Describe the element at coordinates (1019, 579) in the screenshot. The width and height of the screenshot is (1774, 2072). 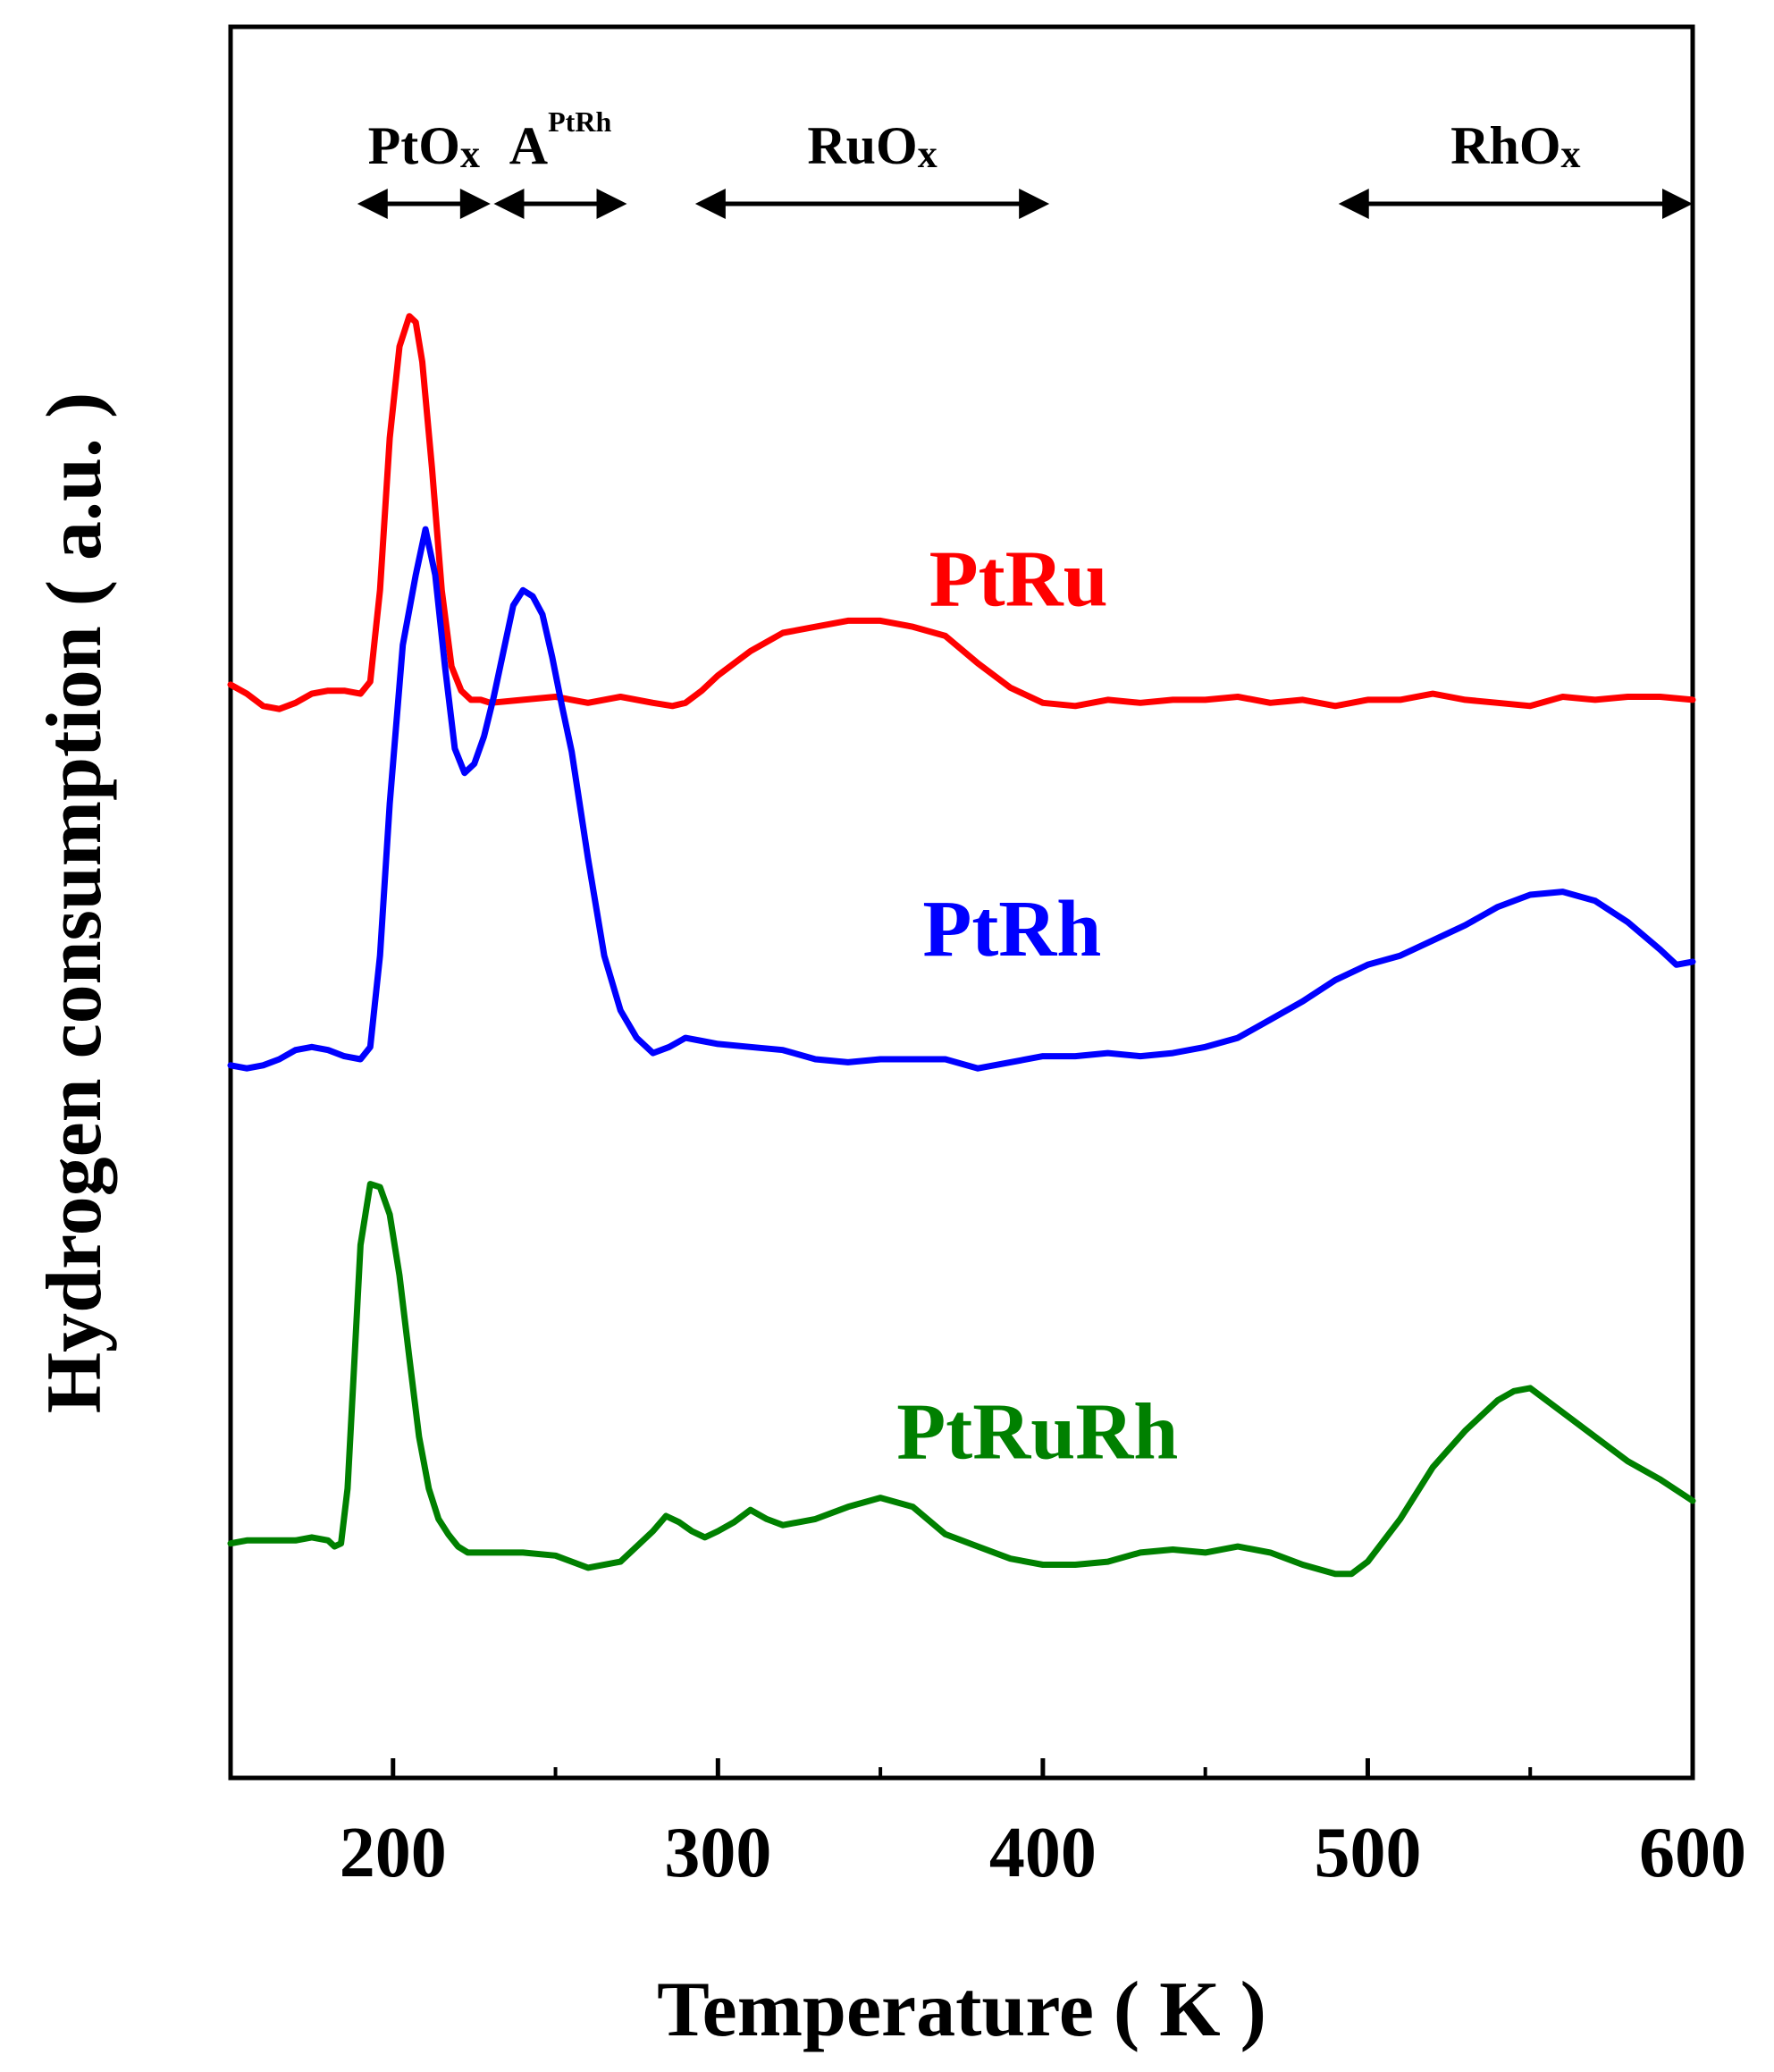
I see `series-label-ptru: PtRu` at that location.